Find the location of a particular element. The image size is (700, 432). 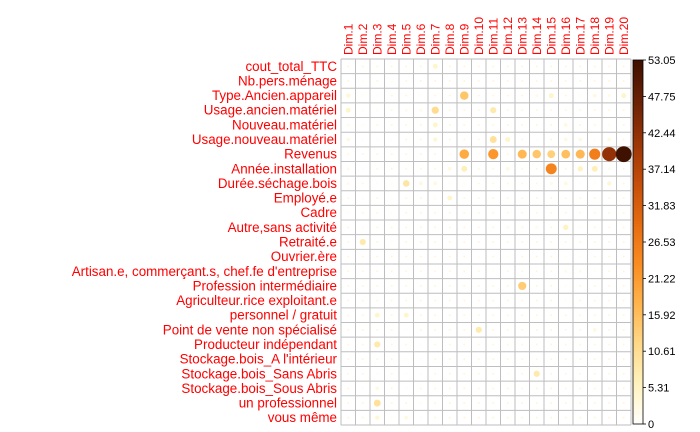

row-label: Stockage.bois_Sans Abris is located at coordinates (259, 373).